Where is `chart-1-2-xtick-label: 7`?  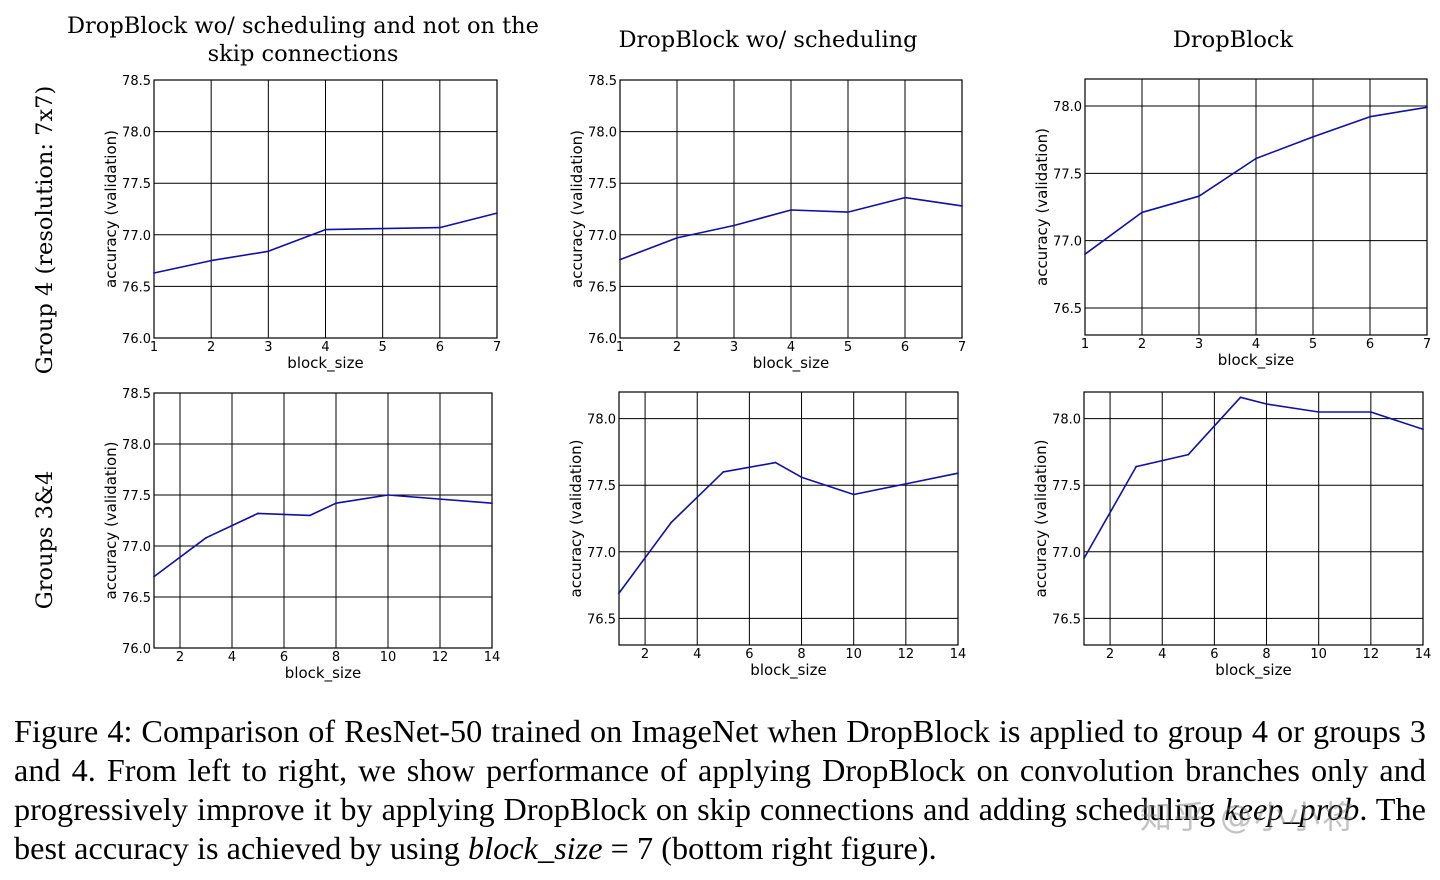
chart-1-2-xtick-label: 7 is located at coordinates (962, 347).